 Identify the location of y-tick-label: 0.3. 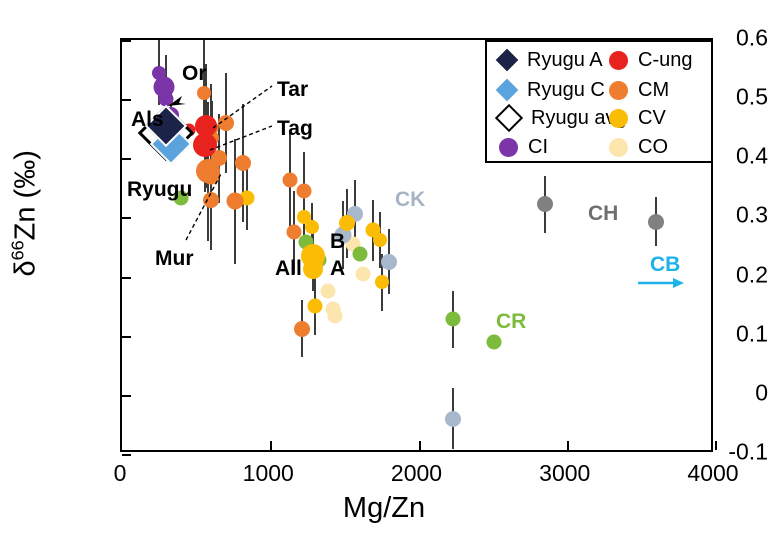
(752, 214).